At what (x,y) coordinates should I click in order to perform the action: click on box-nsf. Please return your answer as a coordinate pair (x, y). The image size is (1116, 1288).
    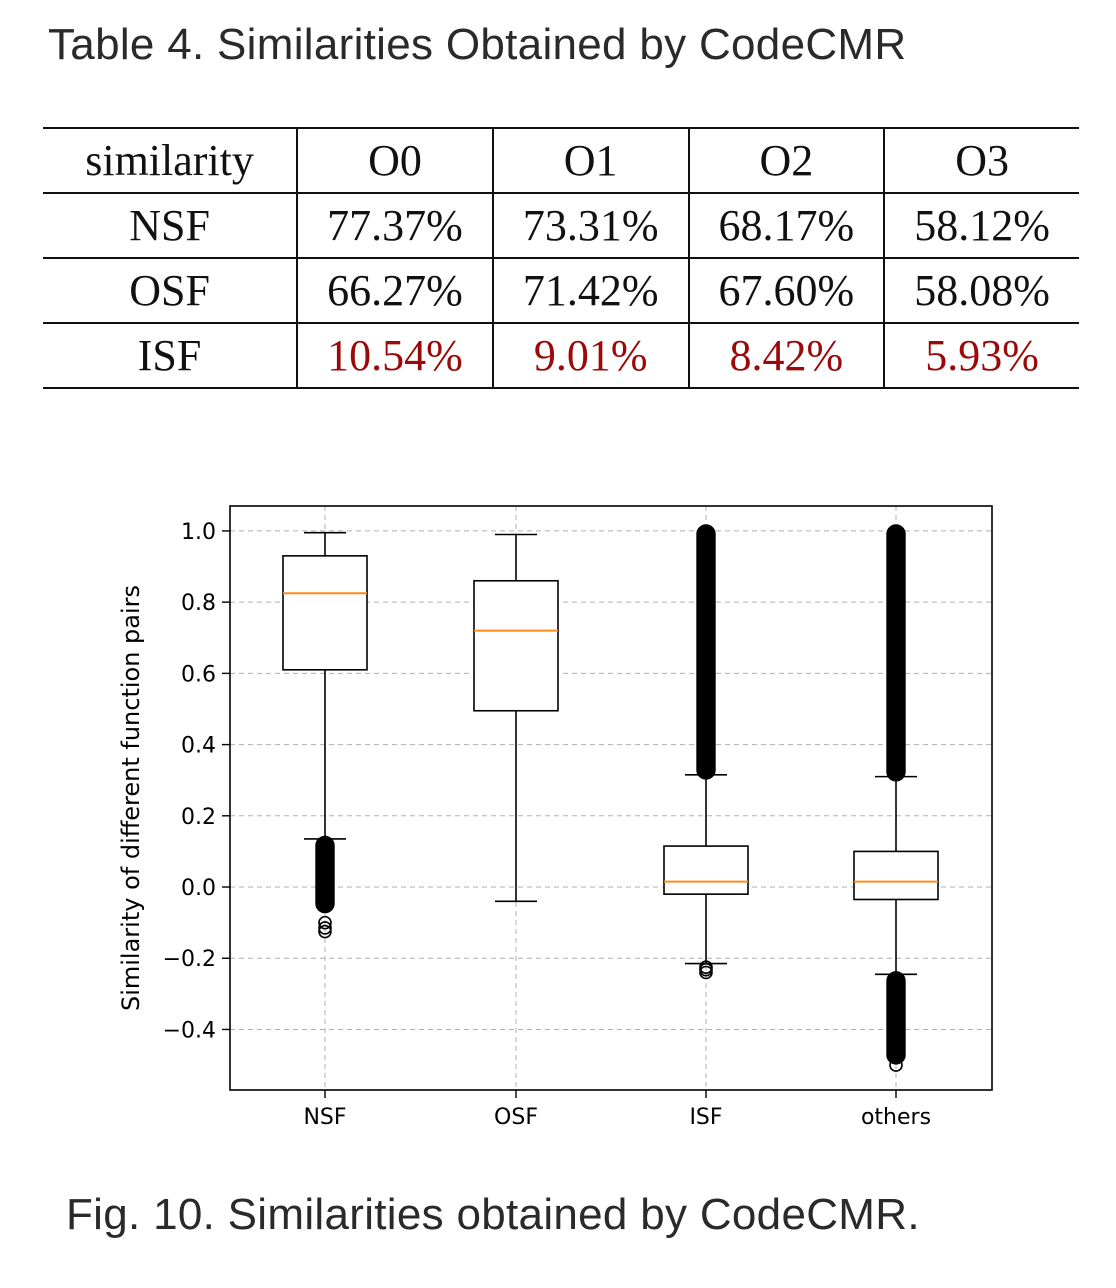
    Looking at the image, I should click on (325, 735).